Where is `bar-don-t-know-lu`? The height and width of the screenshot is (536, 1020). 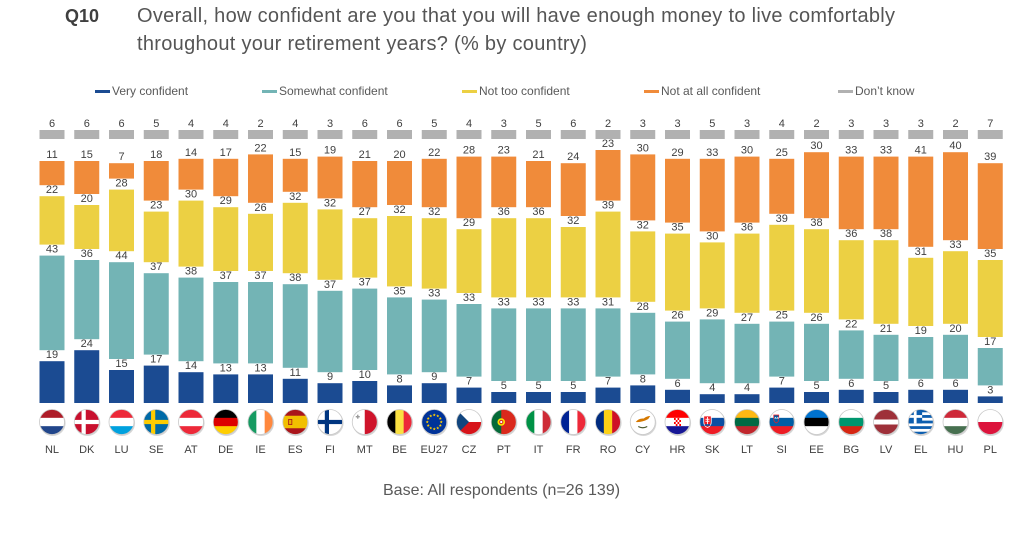 bar-don-t-know-lu is located at coordinates (121, 134).